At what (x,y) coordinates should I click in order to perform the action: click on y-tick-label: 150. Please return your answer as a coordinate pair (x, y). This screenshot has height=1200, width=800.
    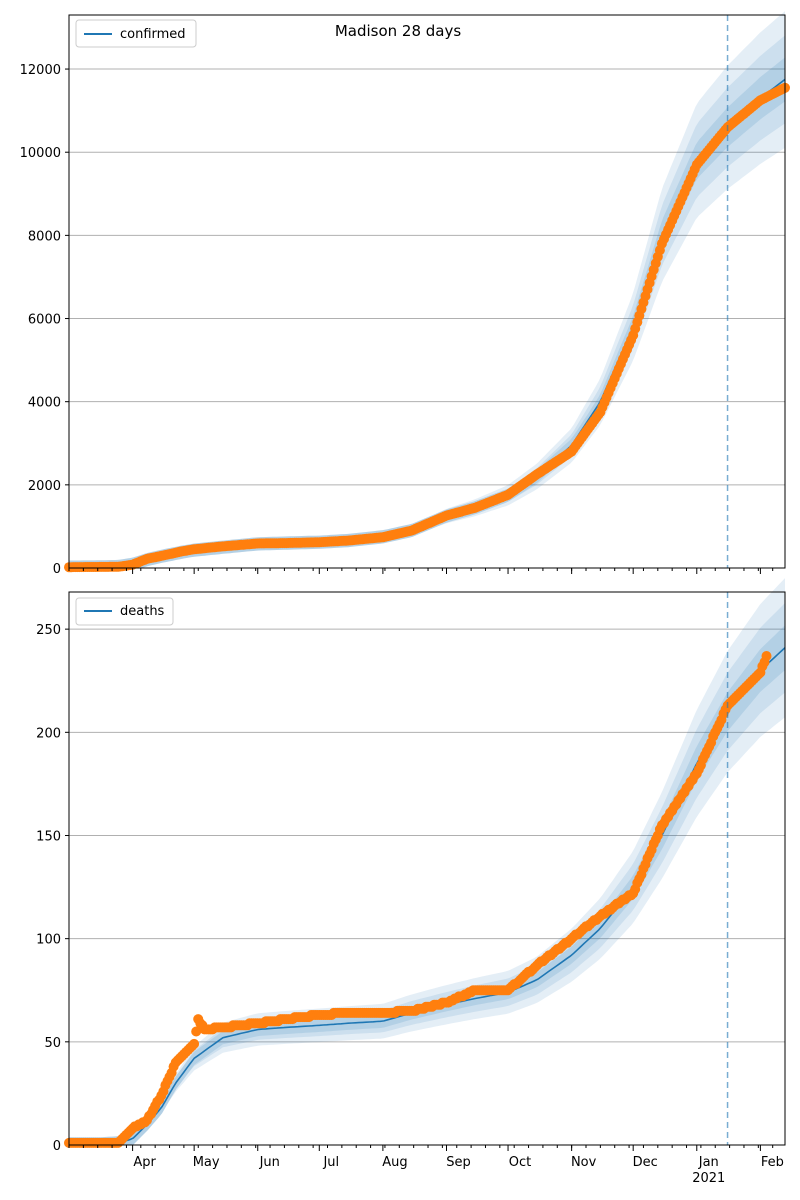
    Looking at the image, I should click on (48, 836).